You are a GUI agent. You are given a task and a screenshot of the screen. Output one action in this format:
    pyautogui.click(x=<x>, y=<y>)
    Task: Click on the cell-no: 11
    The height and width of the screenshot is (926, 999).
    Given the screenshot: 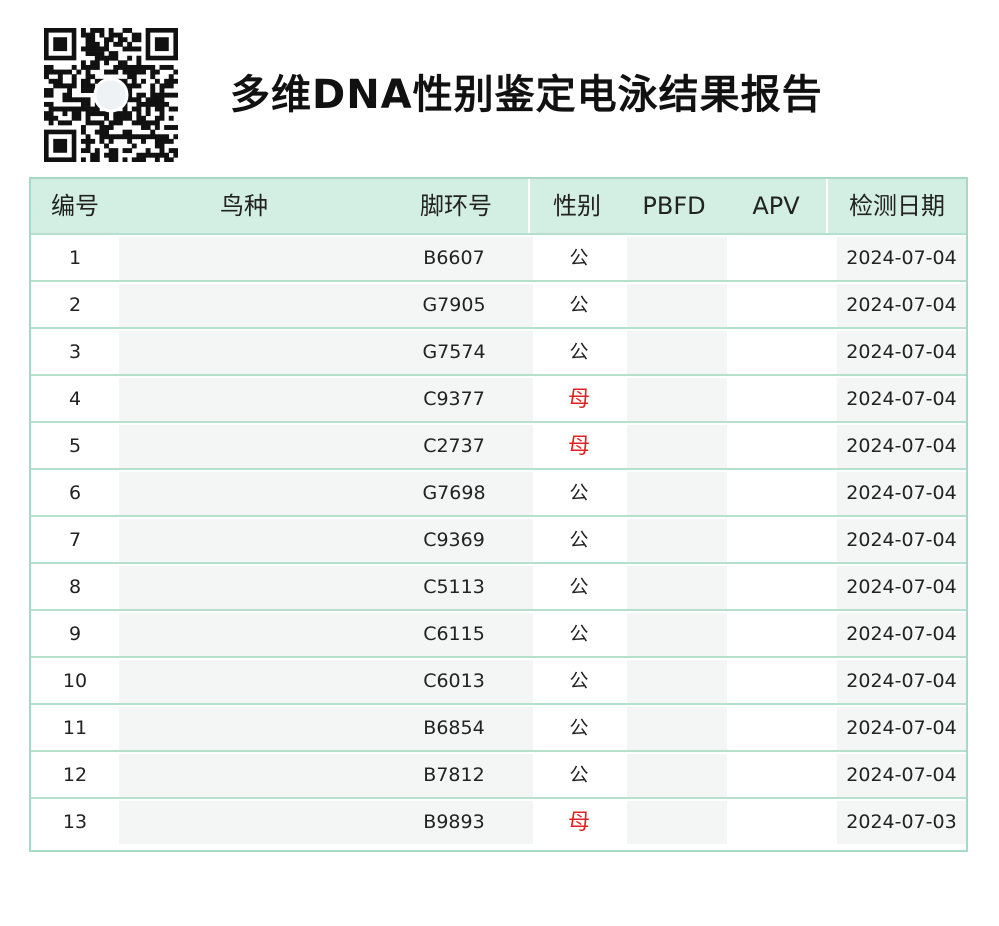 What is the action you would take?
    pyautogui.click(x=75, y=728)
    